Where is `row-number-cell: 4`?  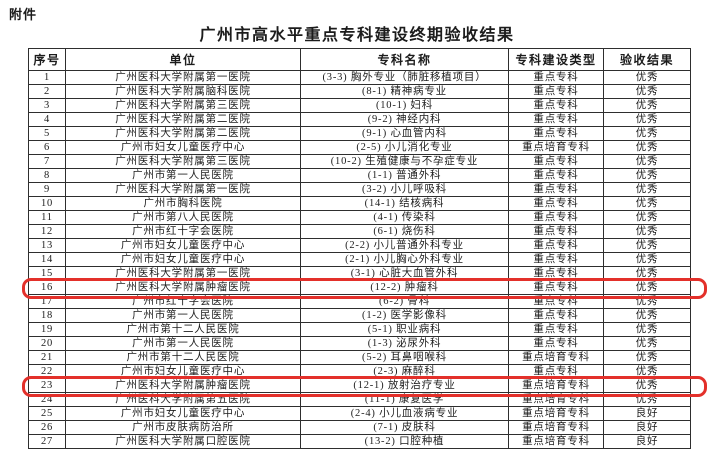 row-number-cell: 4 is located at coordinates (47, 119).